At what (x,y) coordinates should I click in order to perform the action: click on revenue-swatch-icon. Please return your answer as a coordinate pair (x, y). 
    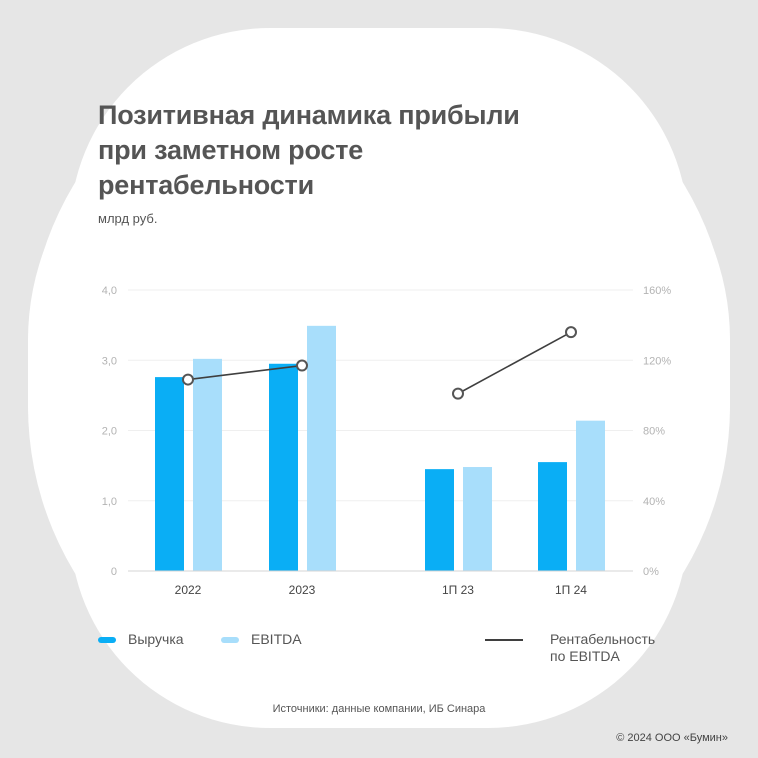
    Looking at the image, I should click on (107, 640).